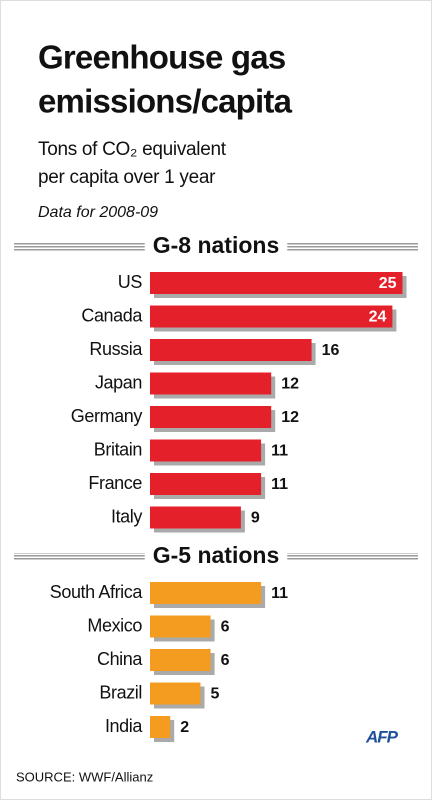  Describe the element at coordinates (112, 315) in the screenshot. I see `category-label: Canada` at that location.